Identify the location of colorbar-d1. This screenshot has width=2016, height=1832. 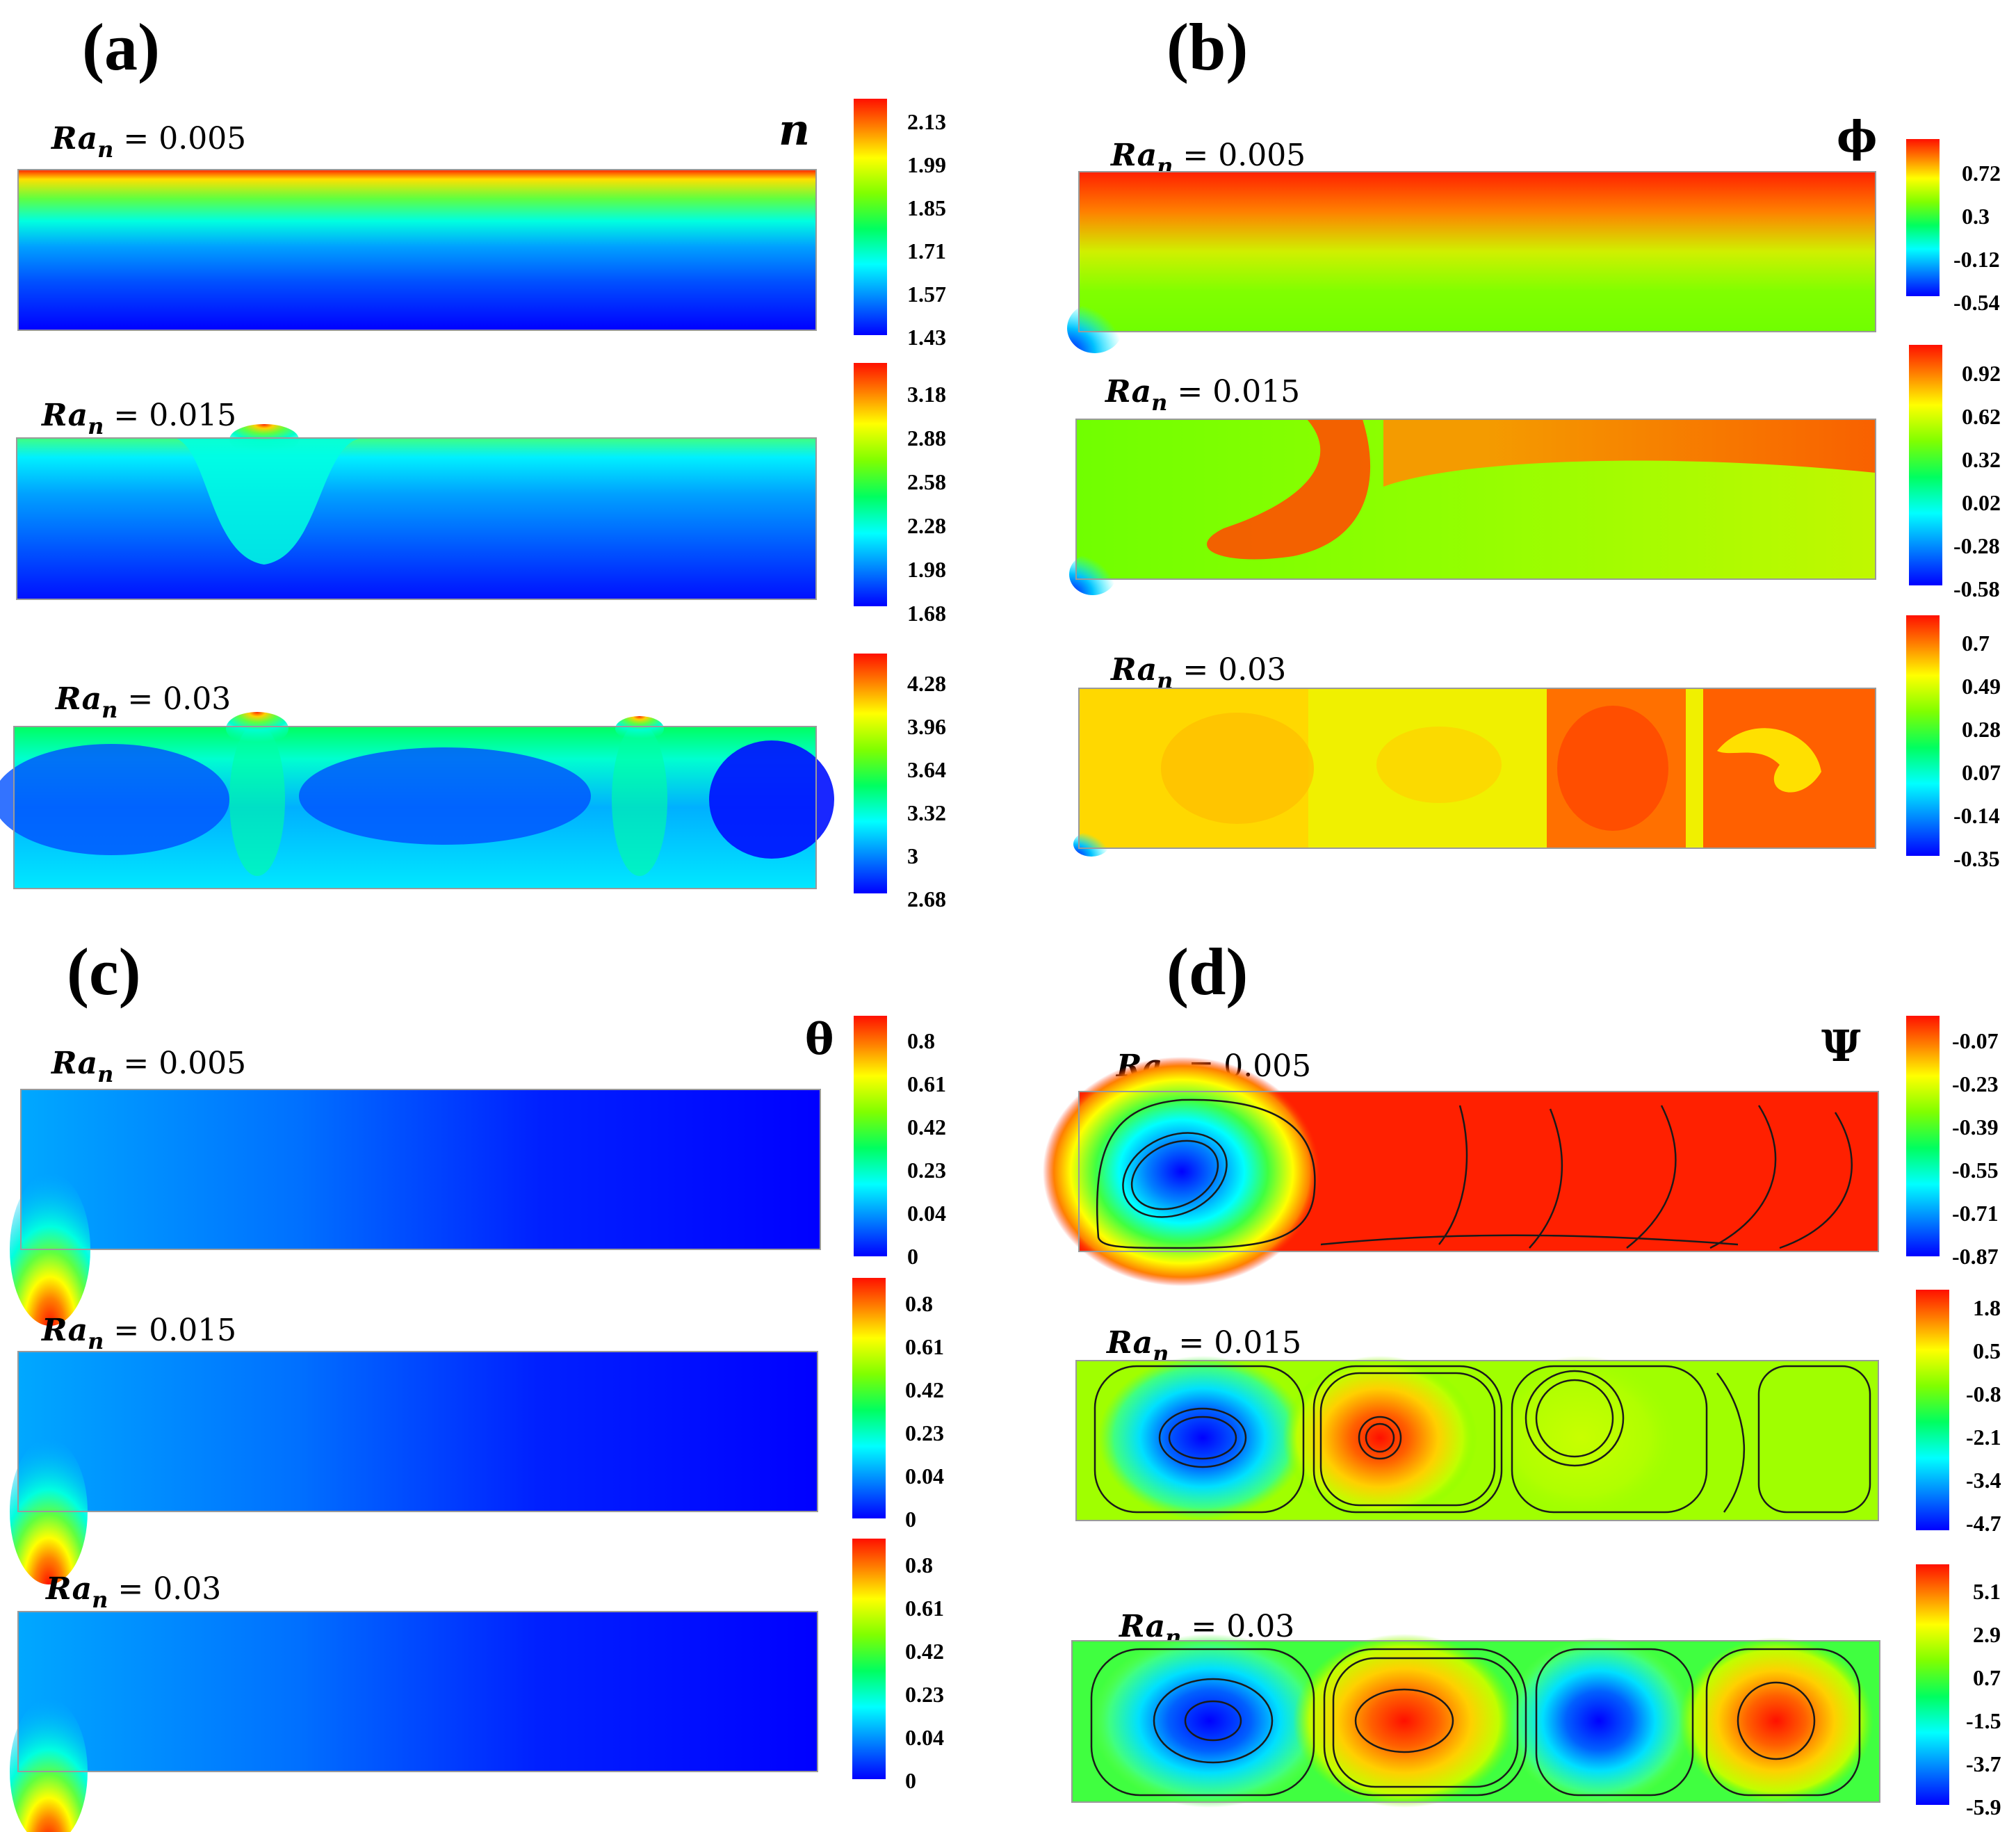
(1923, 1136).